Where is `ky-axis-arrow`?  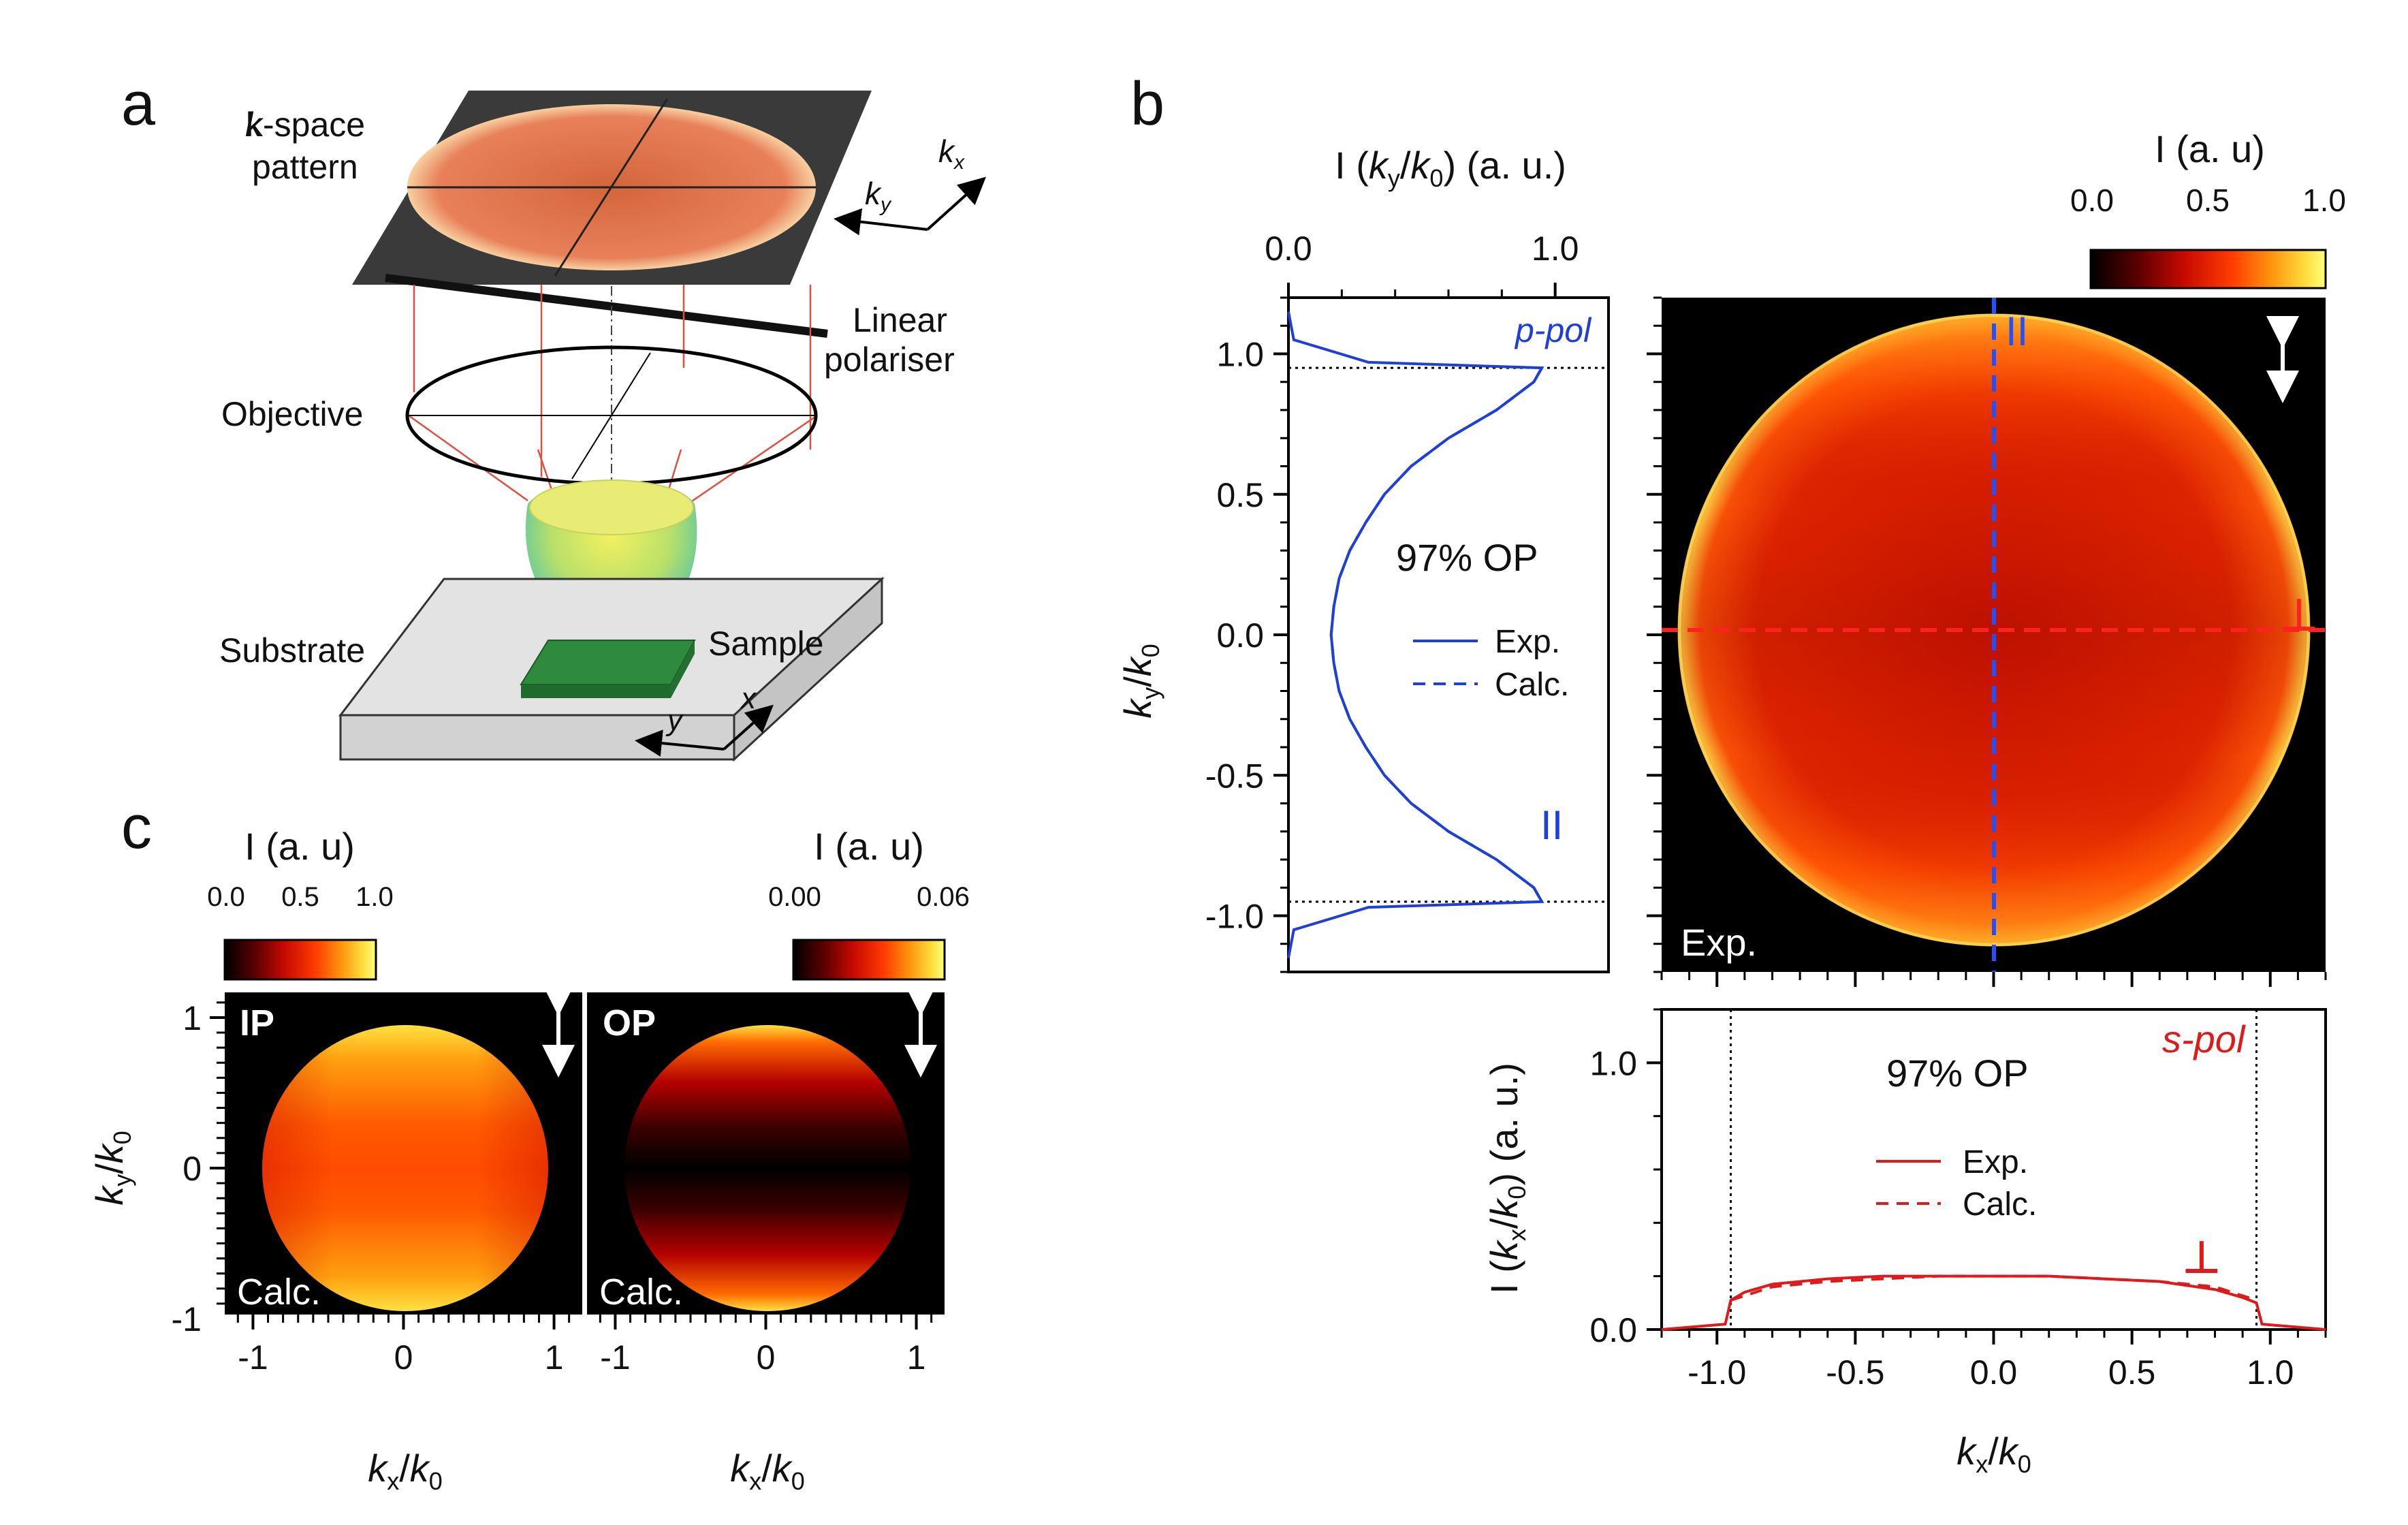
ky-axis-arrow is located at coordinates (881, 222).